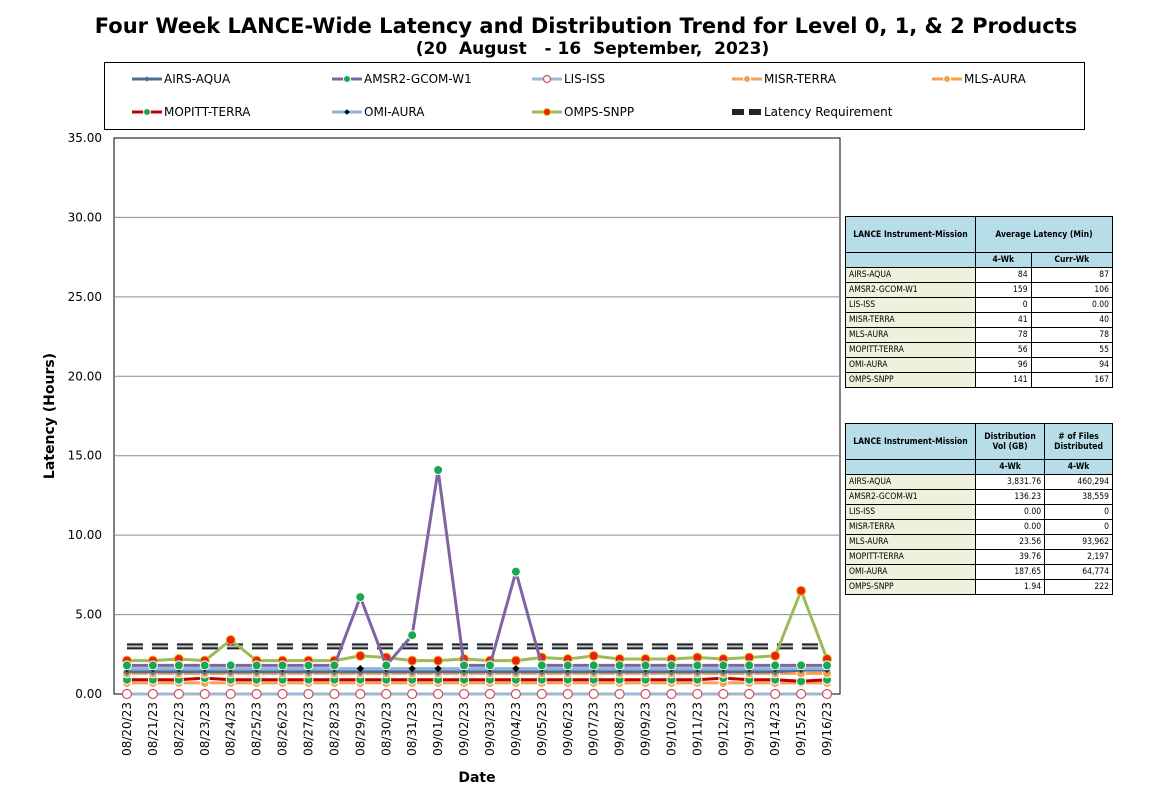  I want to click on table-row: MOPITT-TERRA 56 55, so click(979, 350).